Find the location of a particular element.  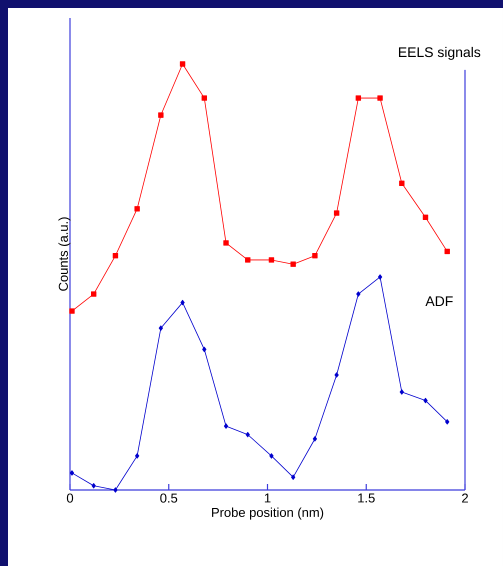

x-tick-label: 0 is located at coordinates (70, 498).